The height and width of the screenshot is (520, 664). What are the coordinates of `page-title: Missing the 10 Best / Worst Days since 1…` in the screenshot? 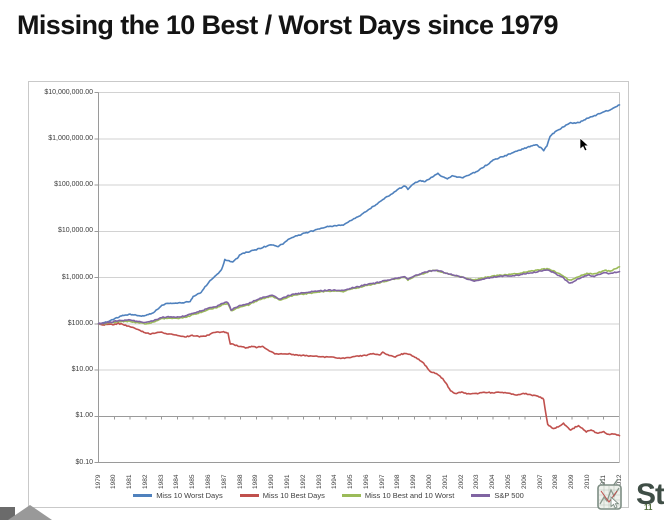 It's located at (288, 25).